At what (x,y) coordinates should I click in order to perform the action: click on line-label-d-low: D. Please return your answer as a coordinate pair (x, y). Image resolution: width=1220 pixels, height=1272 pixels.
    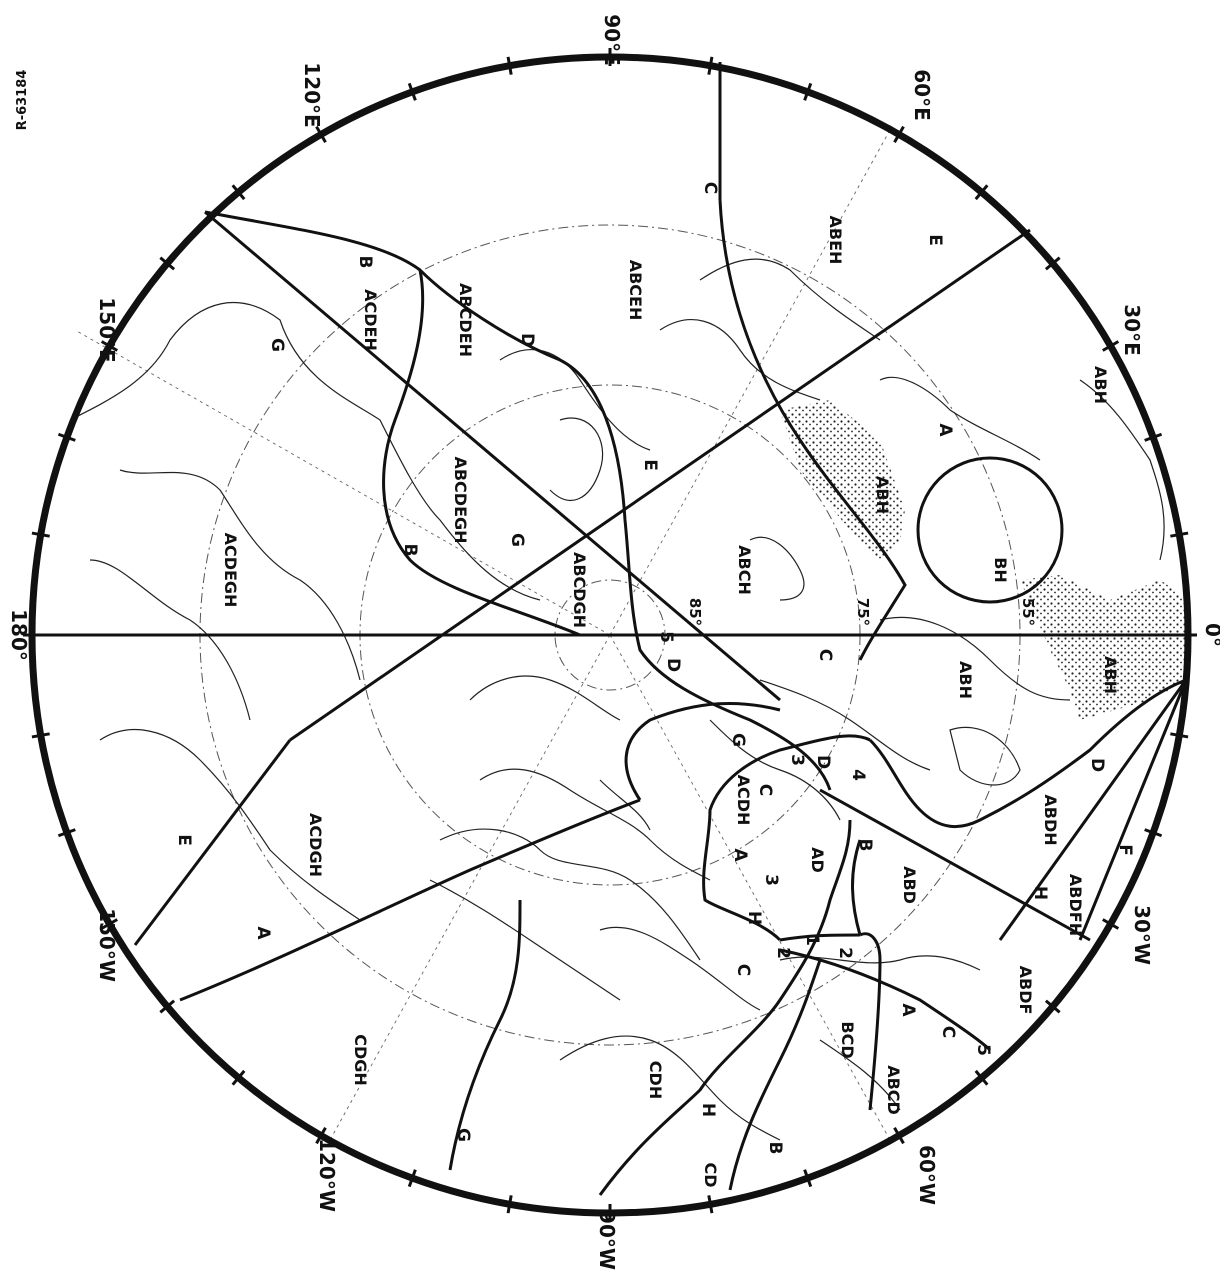
    Looking at the image, I should click on (1097, 765).